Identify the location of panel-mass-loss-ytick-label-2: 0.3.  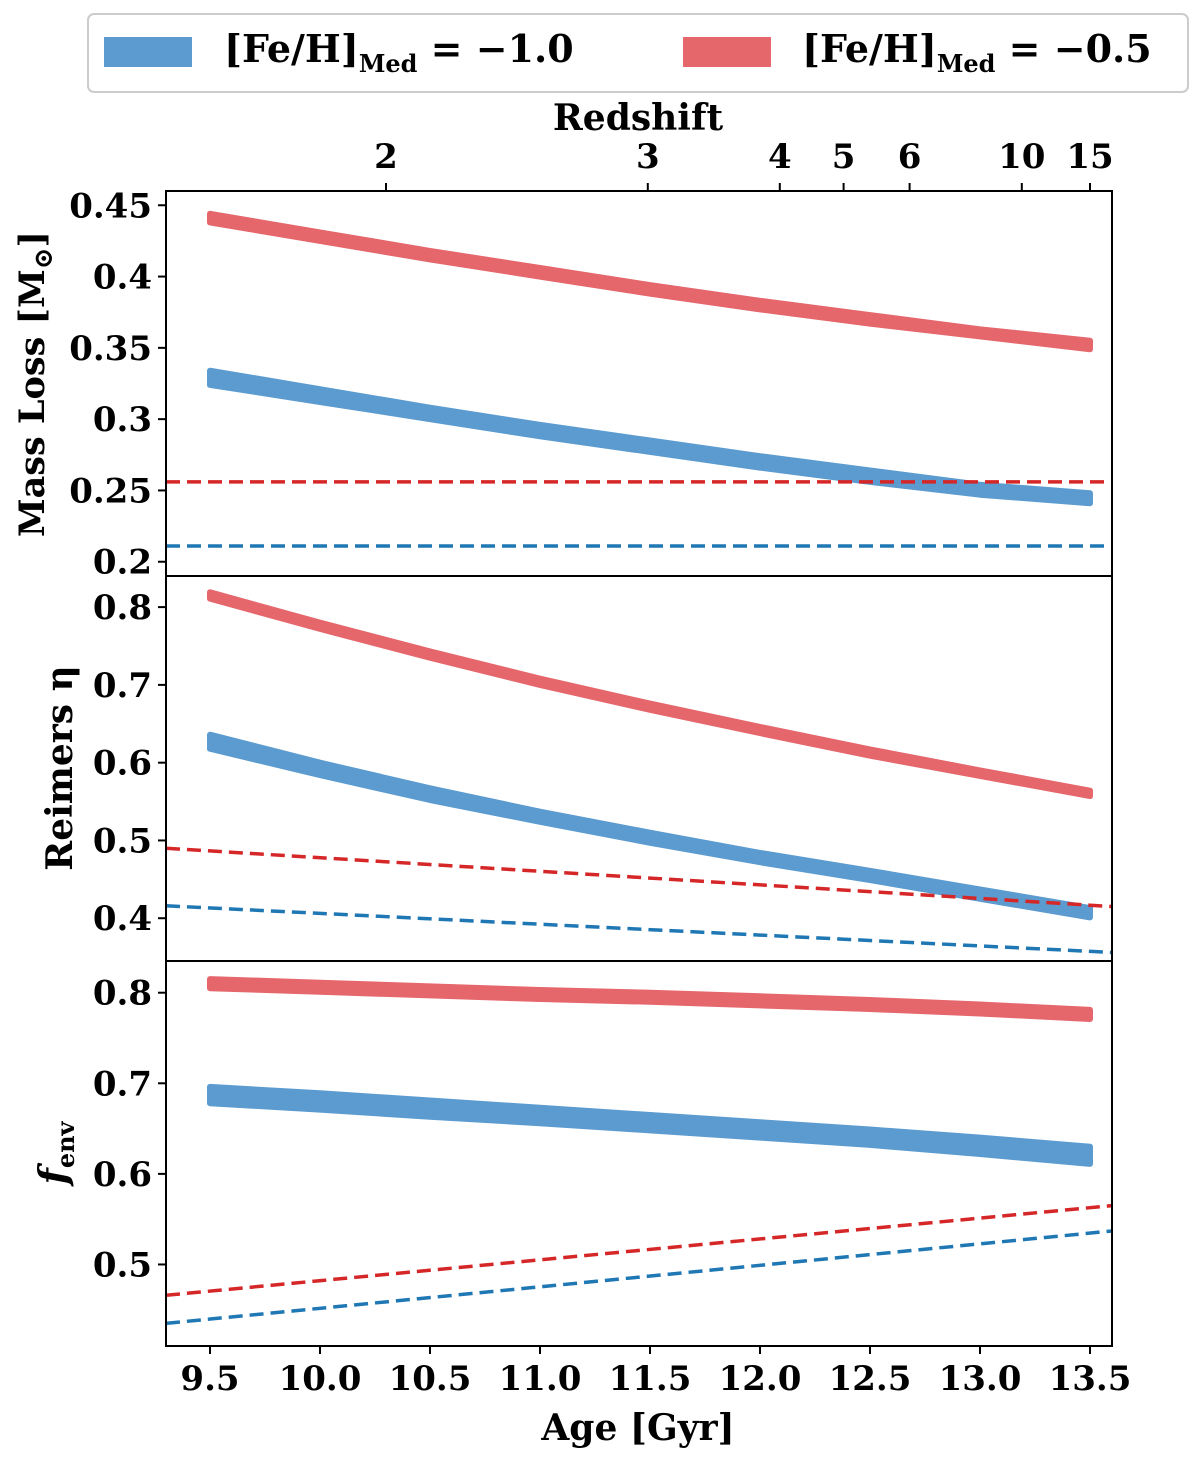
(122, 420).